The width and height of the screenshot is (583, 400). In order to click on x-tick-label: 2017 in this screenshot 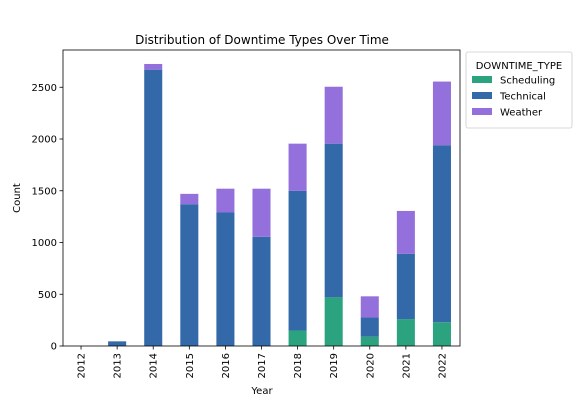, I will do `click(262, 365)`.